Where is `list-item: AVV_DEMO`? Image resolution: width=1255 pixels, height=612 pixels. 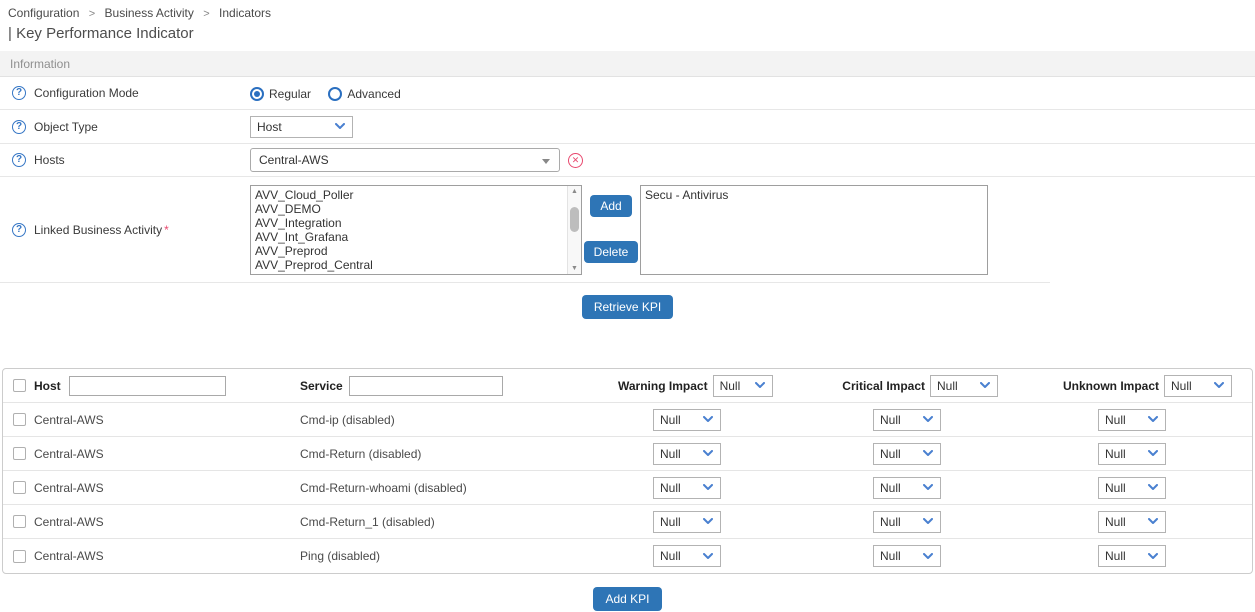
list-item: AVV_DEMO is located at coordinates (288, 208).